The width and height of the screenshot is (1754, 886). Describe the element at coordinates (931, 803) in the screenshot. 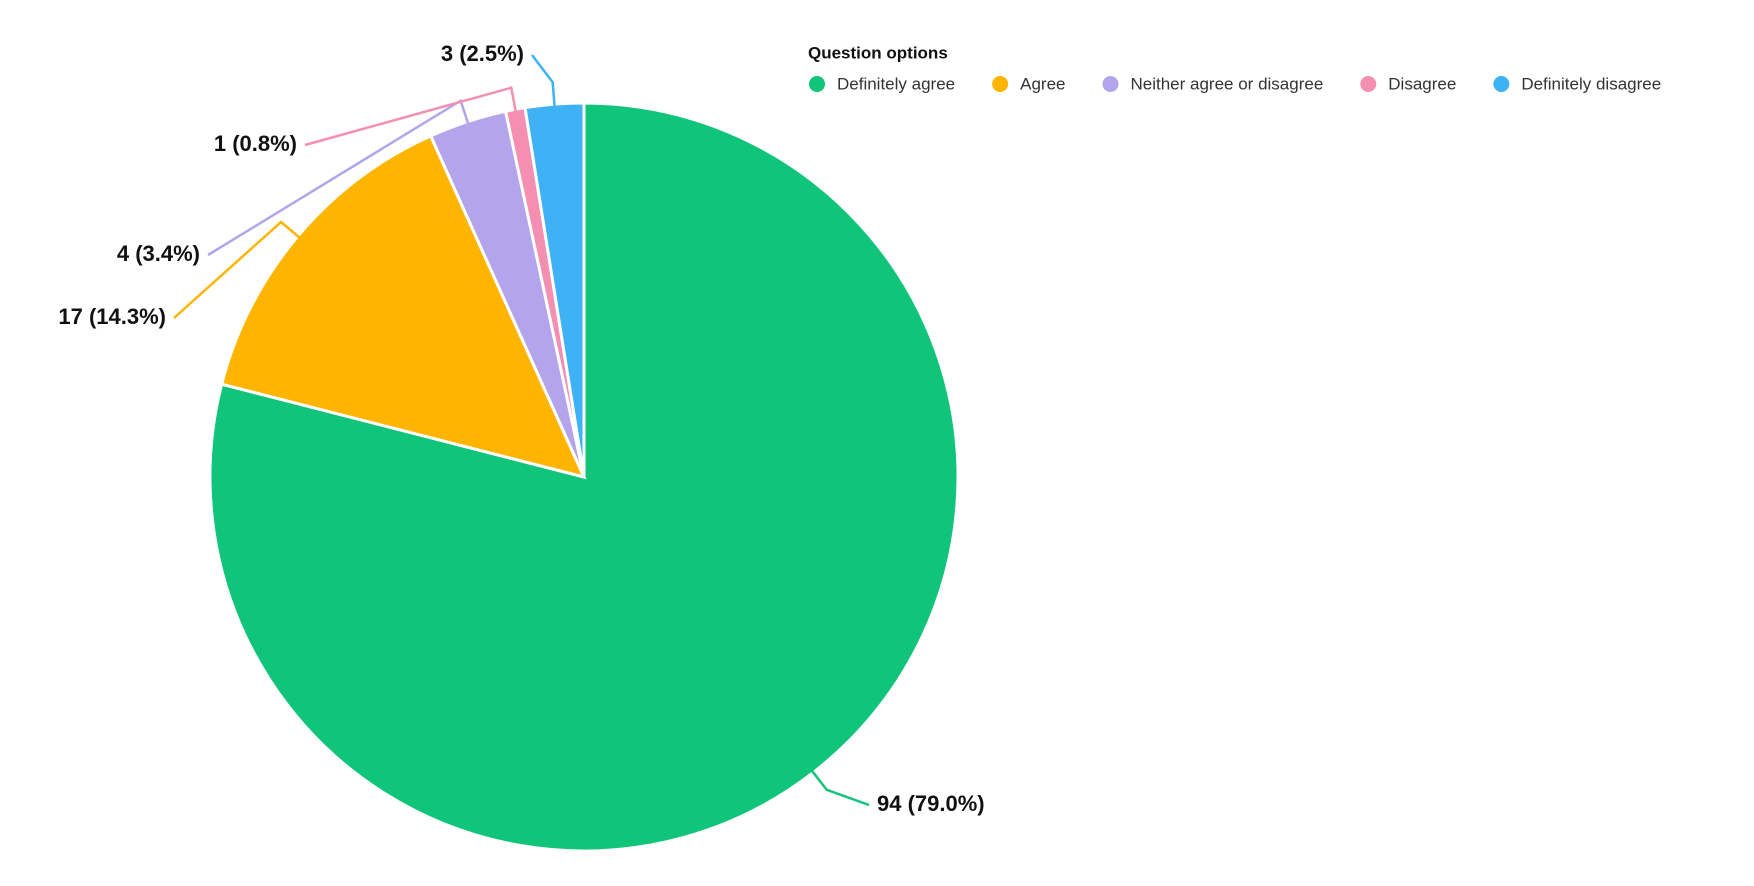

I see `data-label: 94 (79.0%)` at that location.